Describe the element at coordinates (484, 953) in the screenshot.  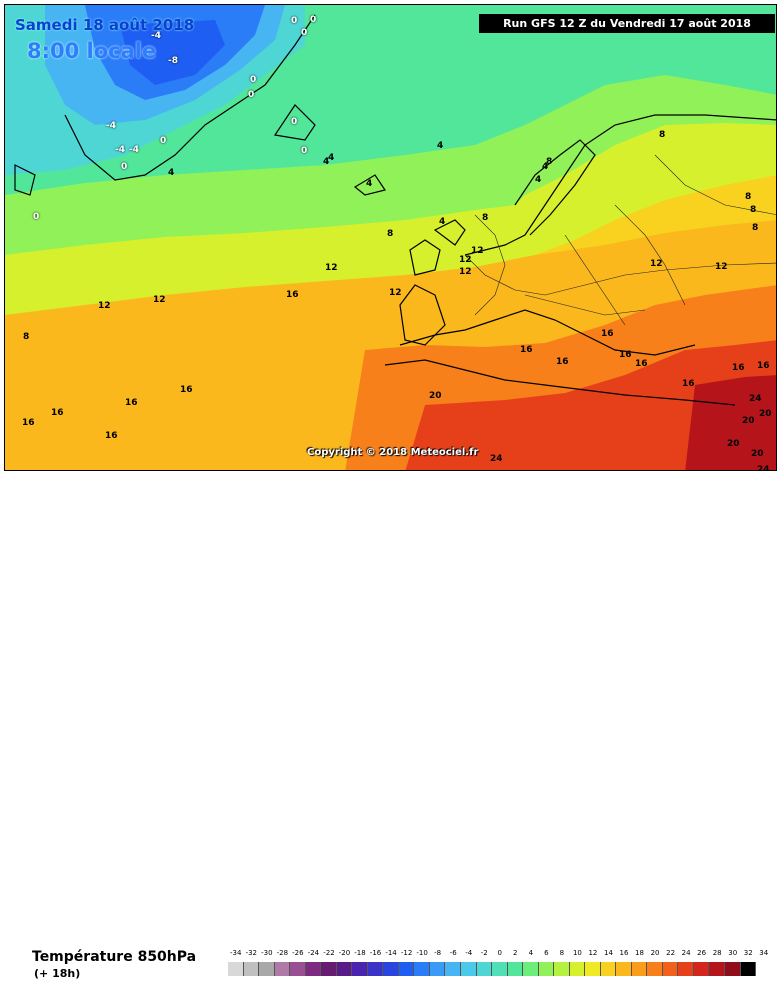
I see `legend-tick-label: -2` at that location.